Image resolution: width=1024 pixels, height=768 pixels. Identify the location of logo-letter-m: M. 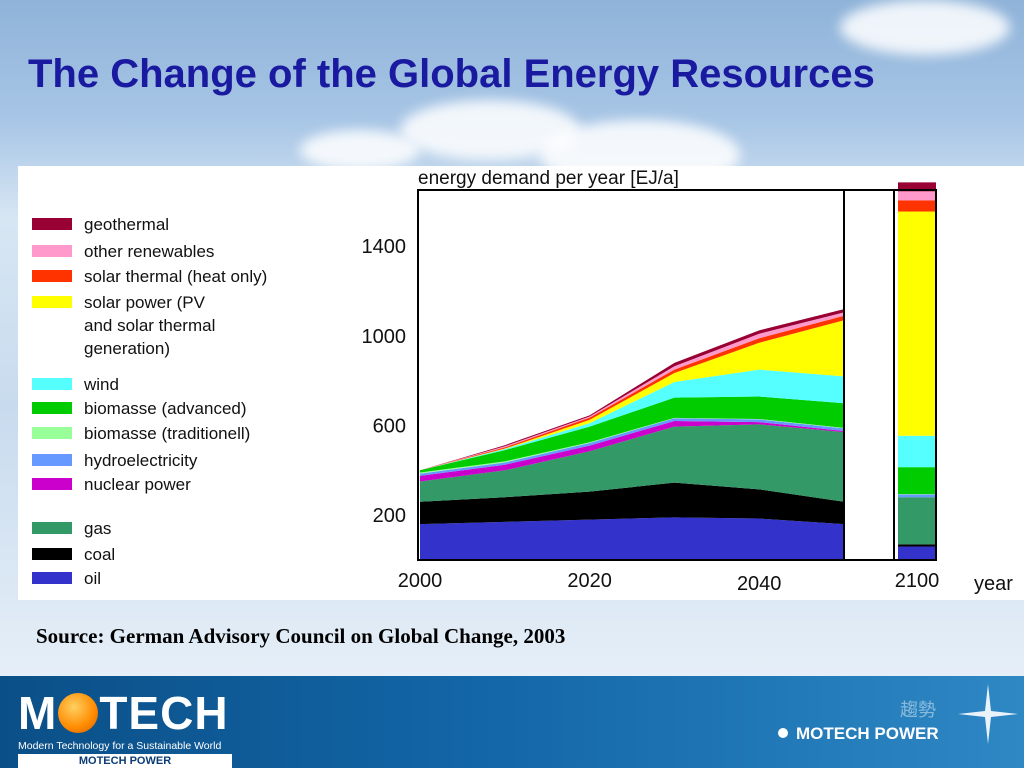
(38, 713).